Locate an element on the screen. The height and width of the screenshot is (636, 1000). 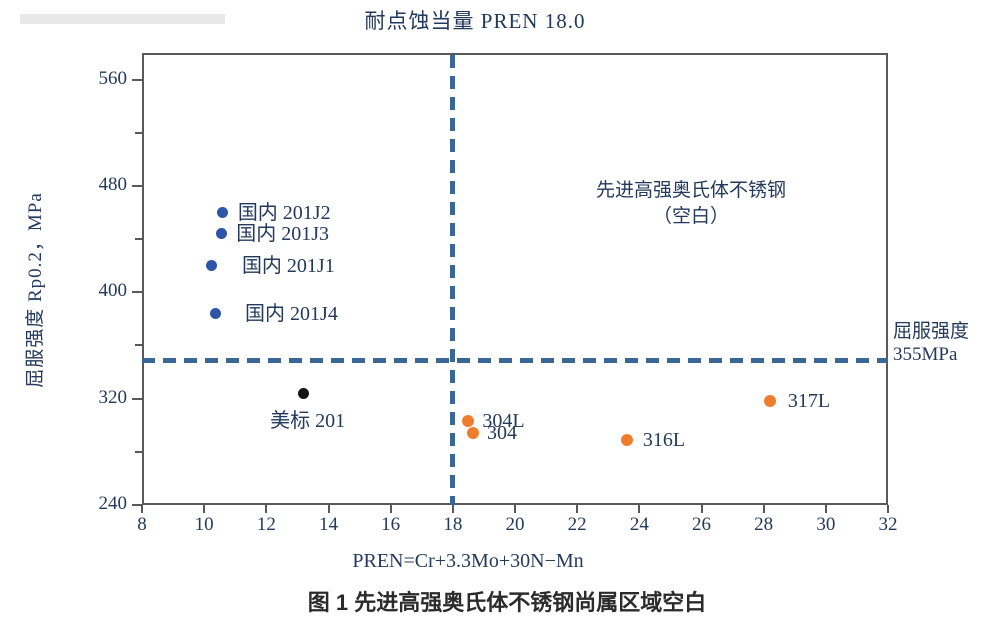
x-tick-label: 32 is located at coordinates (888, 524).